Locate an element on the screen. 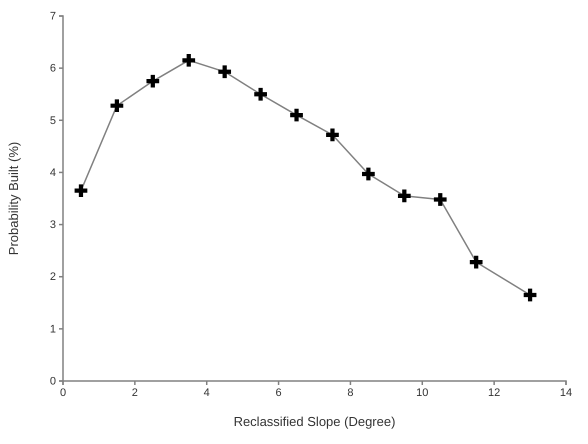 Image resolution: width=588 pixels, height=444 pixels. x-tick-label: 0 is located at coordinates (63, 392).